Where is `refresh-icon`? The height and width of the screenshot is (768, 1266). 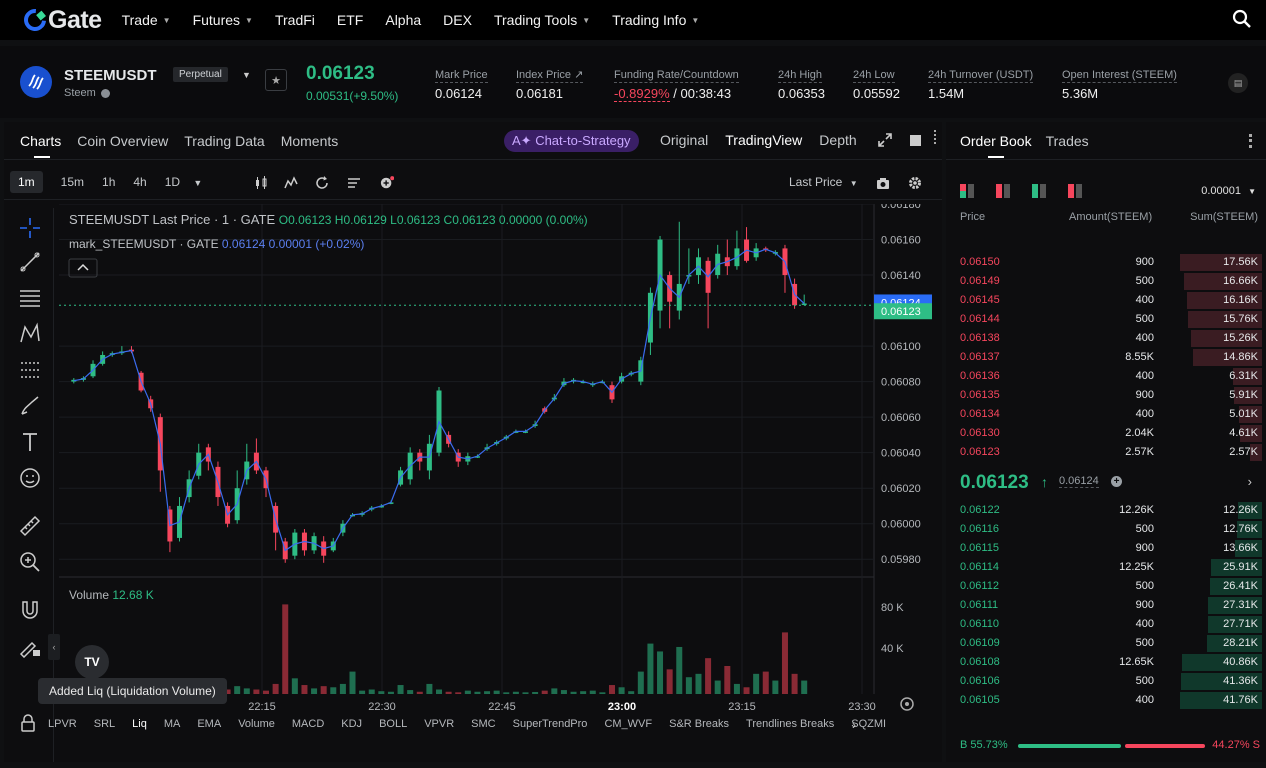 refresh-icon is located at coordinates (322, 183).